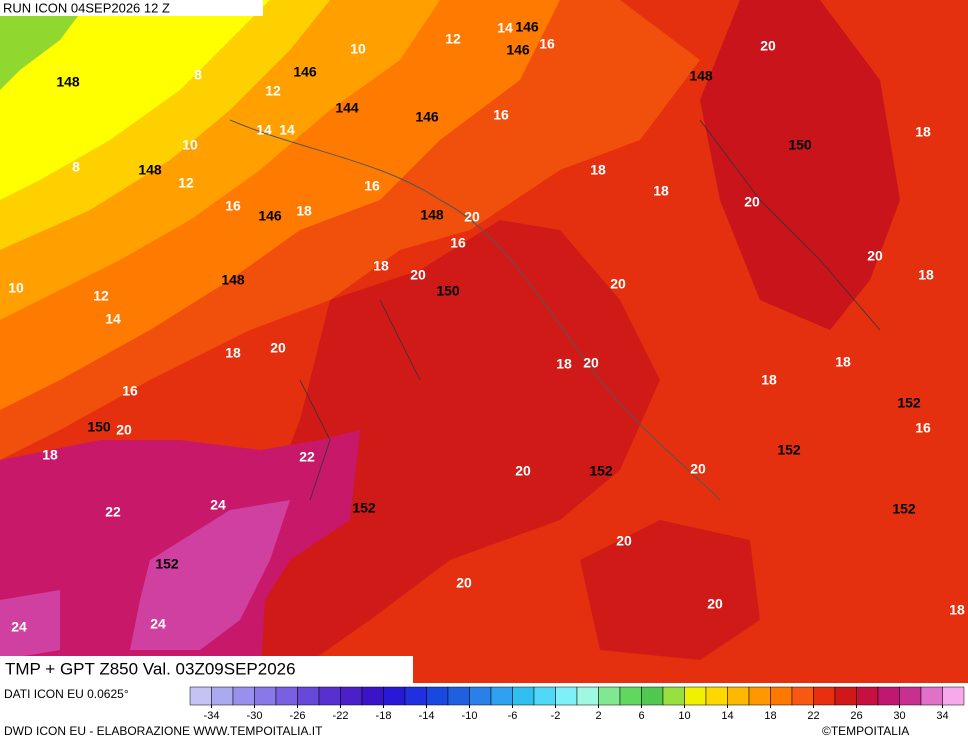 This screenshot has height=750, width=968. Describe the element at coordinates (641, 716) in the screenshot. I see `legend-tick-label: 6` at that location.